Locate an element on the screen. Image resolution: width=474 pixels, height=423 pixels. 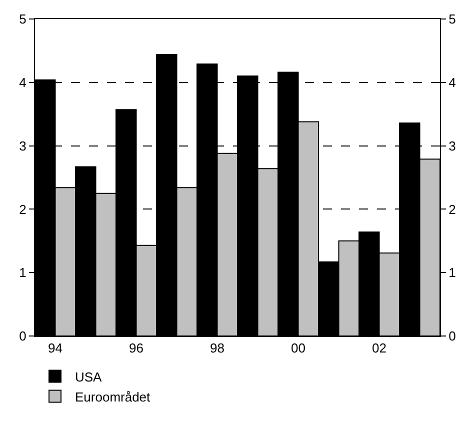
x-tick-label: 02 is located at coordinates (379, 348).